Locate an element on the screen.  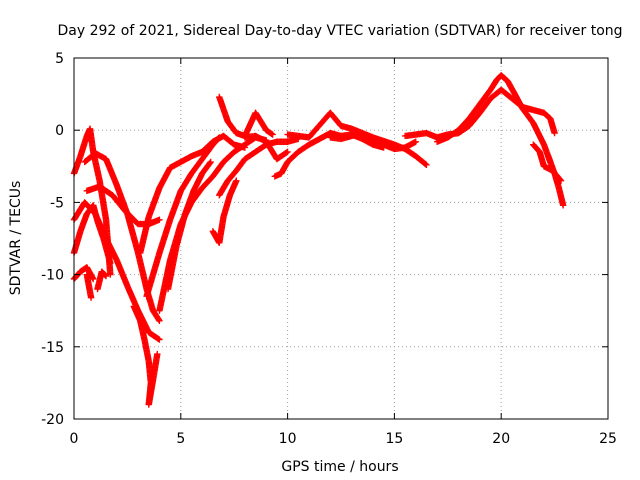
y-tick-label: 5 is located at coordinates (59, 59).